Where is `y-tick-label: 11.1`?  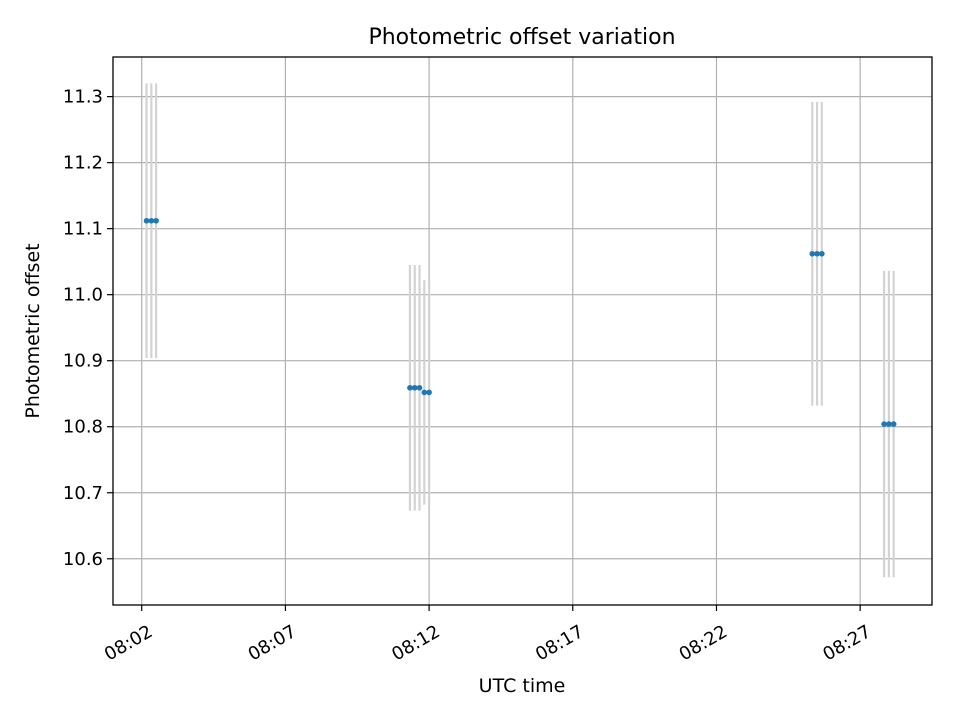
y-tick-label: 11.1 is located at coordinates (83, 229).